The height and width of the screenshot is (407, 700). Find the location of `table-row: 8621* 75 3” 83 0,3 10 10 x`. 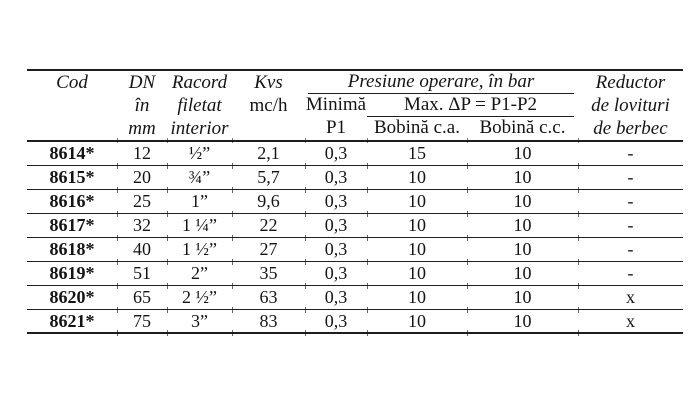

table-row: 8621* 75 3” 83 0,3 10 10 x is located at coordinates (355, 323).